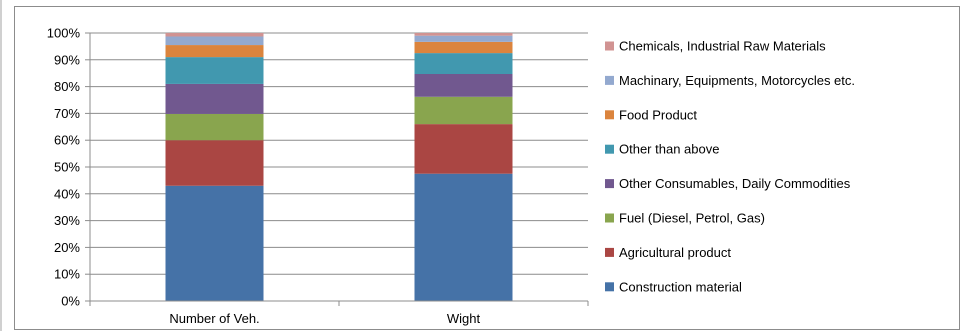 The width and height of the screenshot is (965, 331). What do you see at coordinates (735, 183) in the screenshot?
I see `legend-label: Other Consumables, Daily Commodities` at bounding box center [735, 183].